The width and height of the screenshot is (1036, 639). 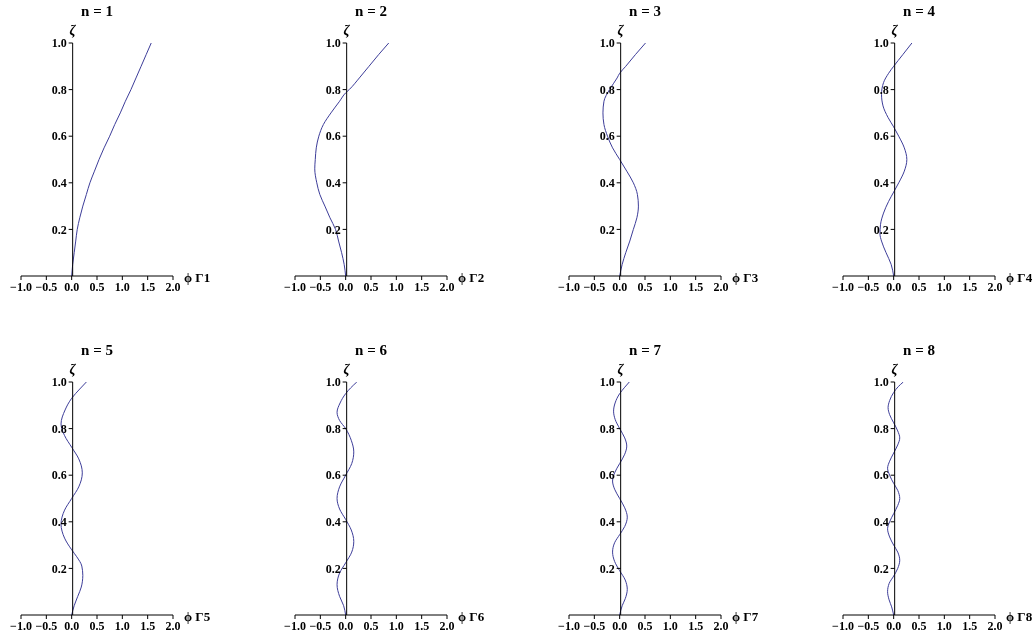 I want to click on chart-title: n = 4, so click(x=919, y=11).